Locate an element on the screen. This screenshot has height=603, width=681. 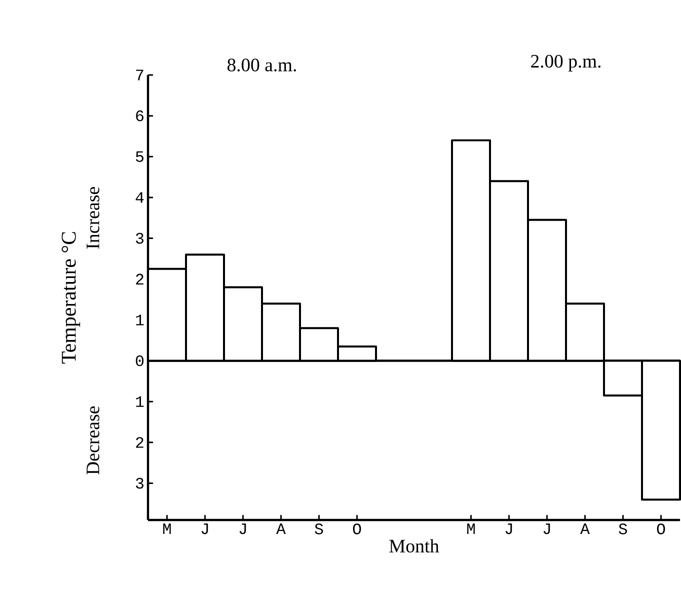
y-tick-label: 6 is located at coordinates (140, 116).